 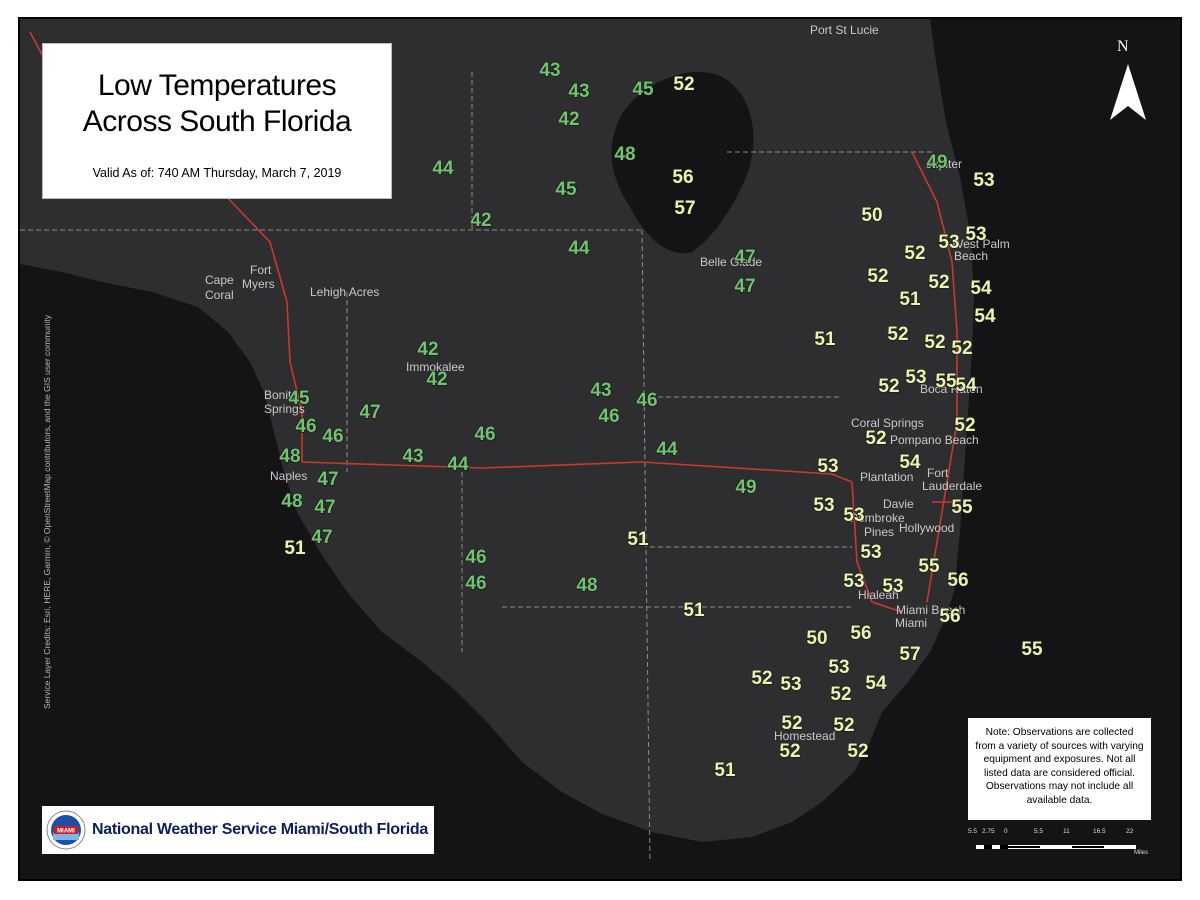 What do you see at coordinates (971, 256) in the screenshot?
I see `place-label-west-palm-2: Beach` at bounding box center [971, 256].